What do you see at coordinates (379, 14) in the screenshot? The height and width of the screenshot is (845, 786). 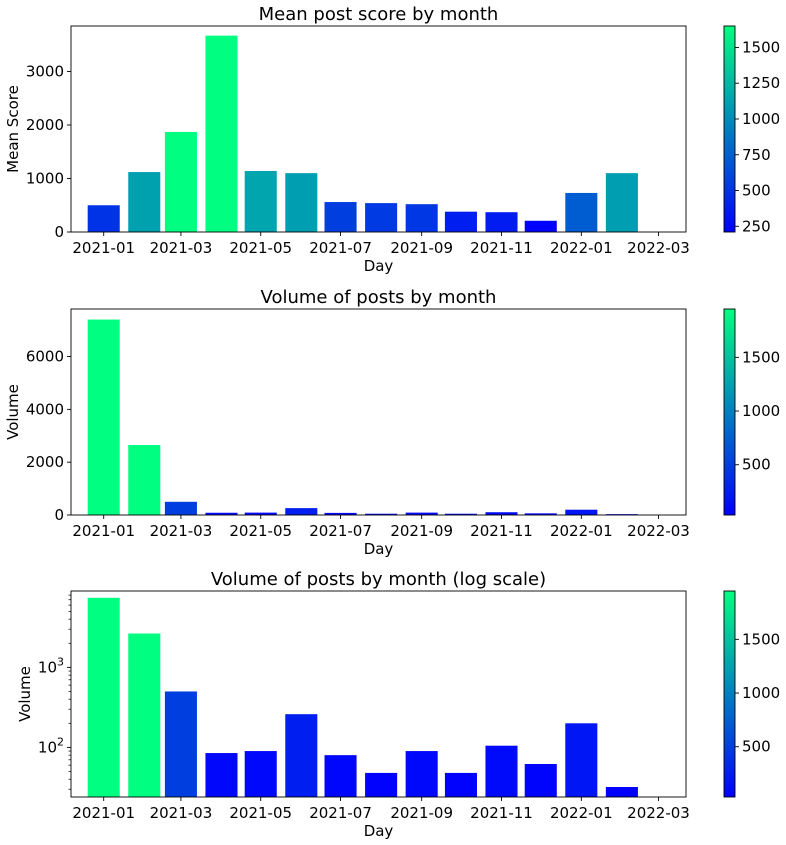 I see `chart-title: Mean post score by month` at bounding box center [379, 14].